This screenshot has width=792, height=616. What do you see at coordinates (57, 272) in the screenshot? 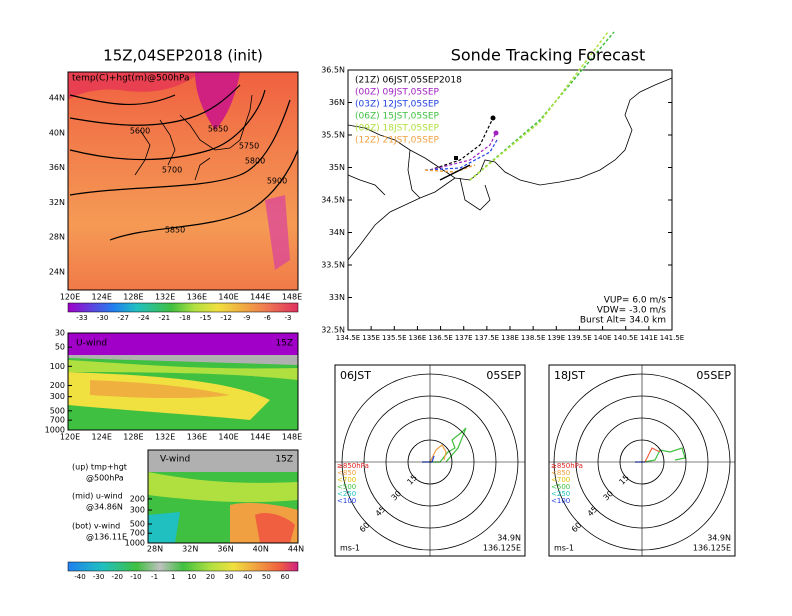
I see `lat-label: 24N` at bounding box center [57, 272].